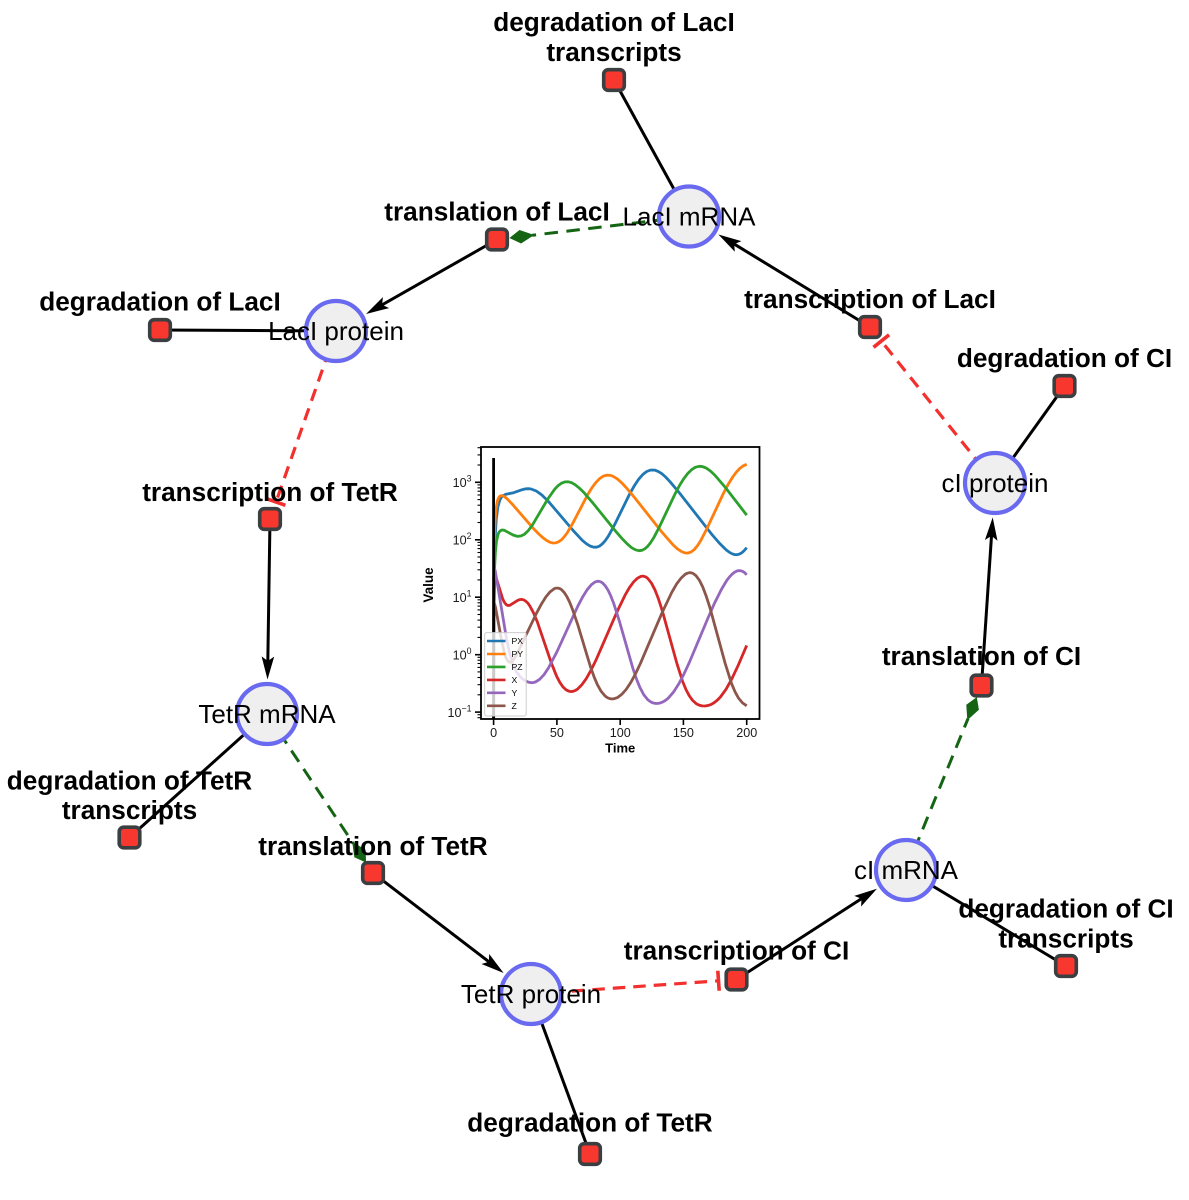 Image resolution: width=1189 pixels, height=1200 pixels. Describe the element at coordinates (531, 994) in the screenshot. I see `svg-text: TetR protein` at that location.